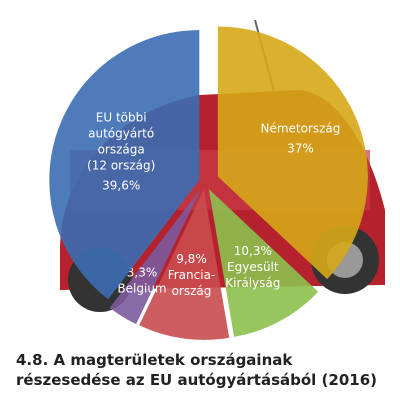 This screenshot has width=400, height=417. I want to click on label-line: országa, so click(121, 150).